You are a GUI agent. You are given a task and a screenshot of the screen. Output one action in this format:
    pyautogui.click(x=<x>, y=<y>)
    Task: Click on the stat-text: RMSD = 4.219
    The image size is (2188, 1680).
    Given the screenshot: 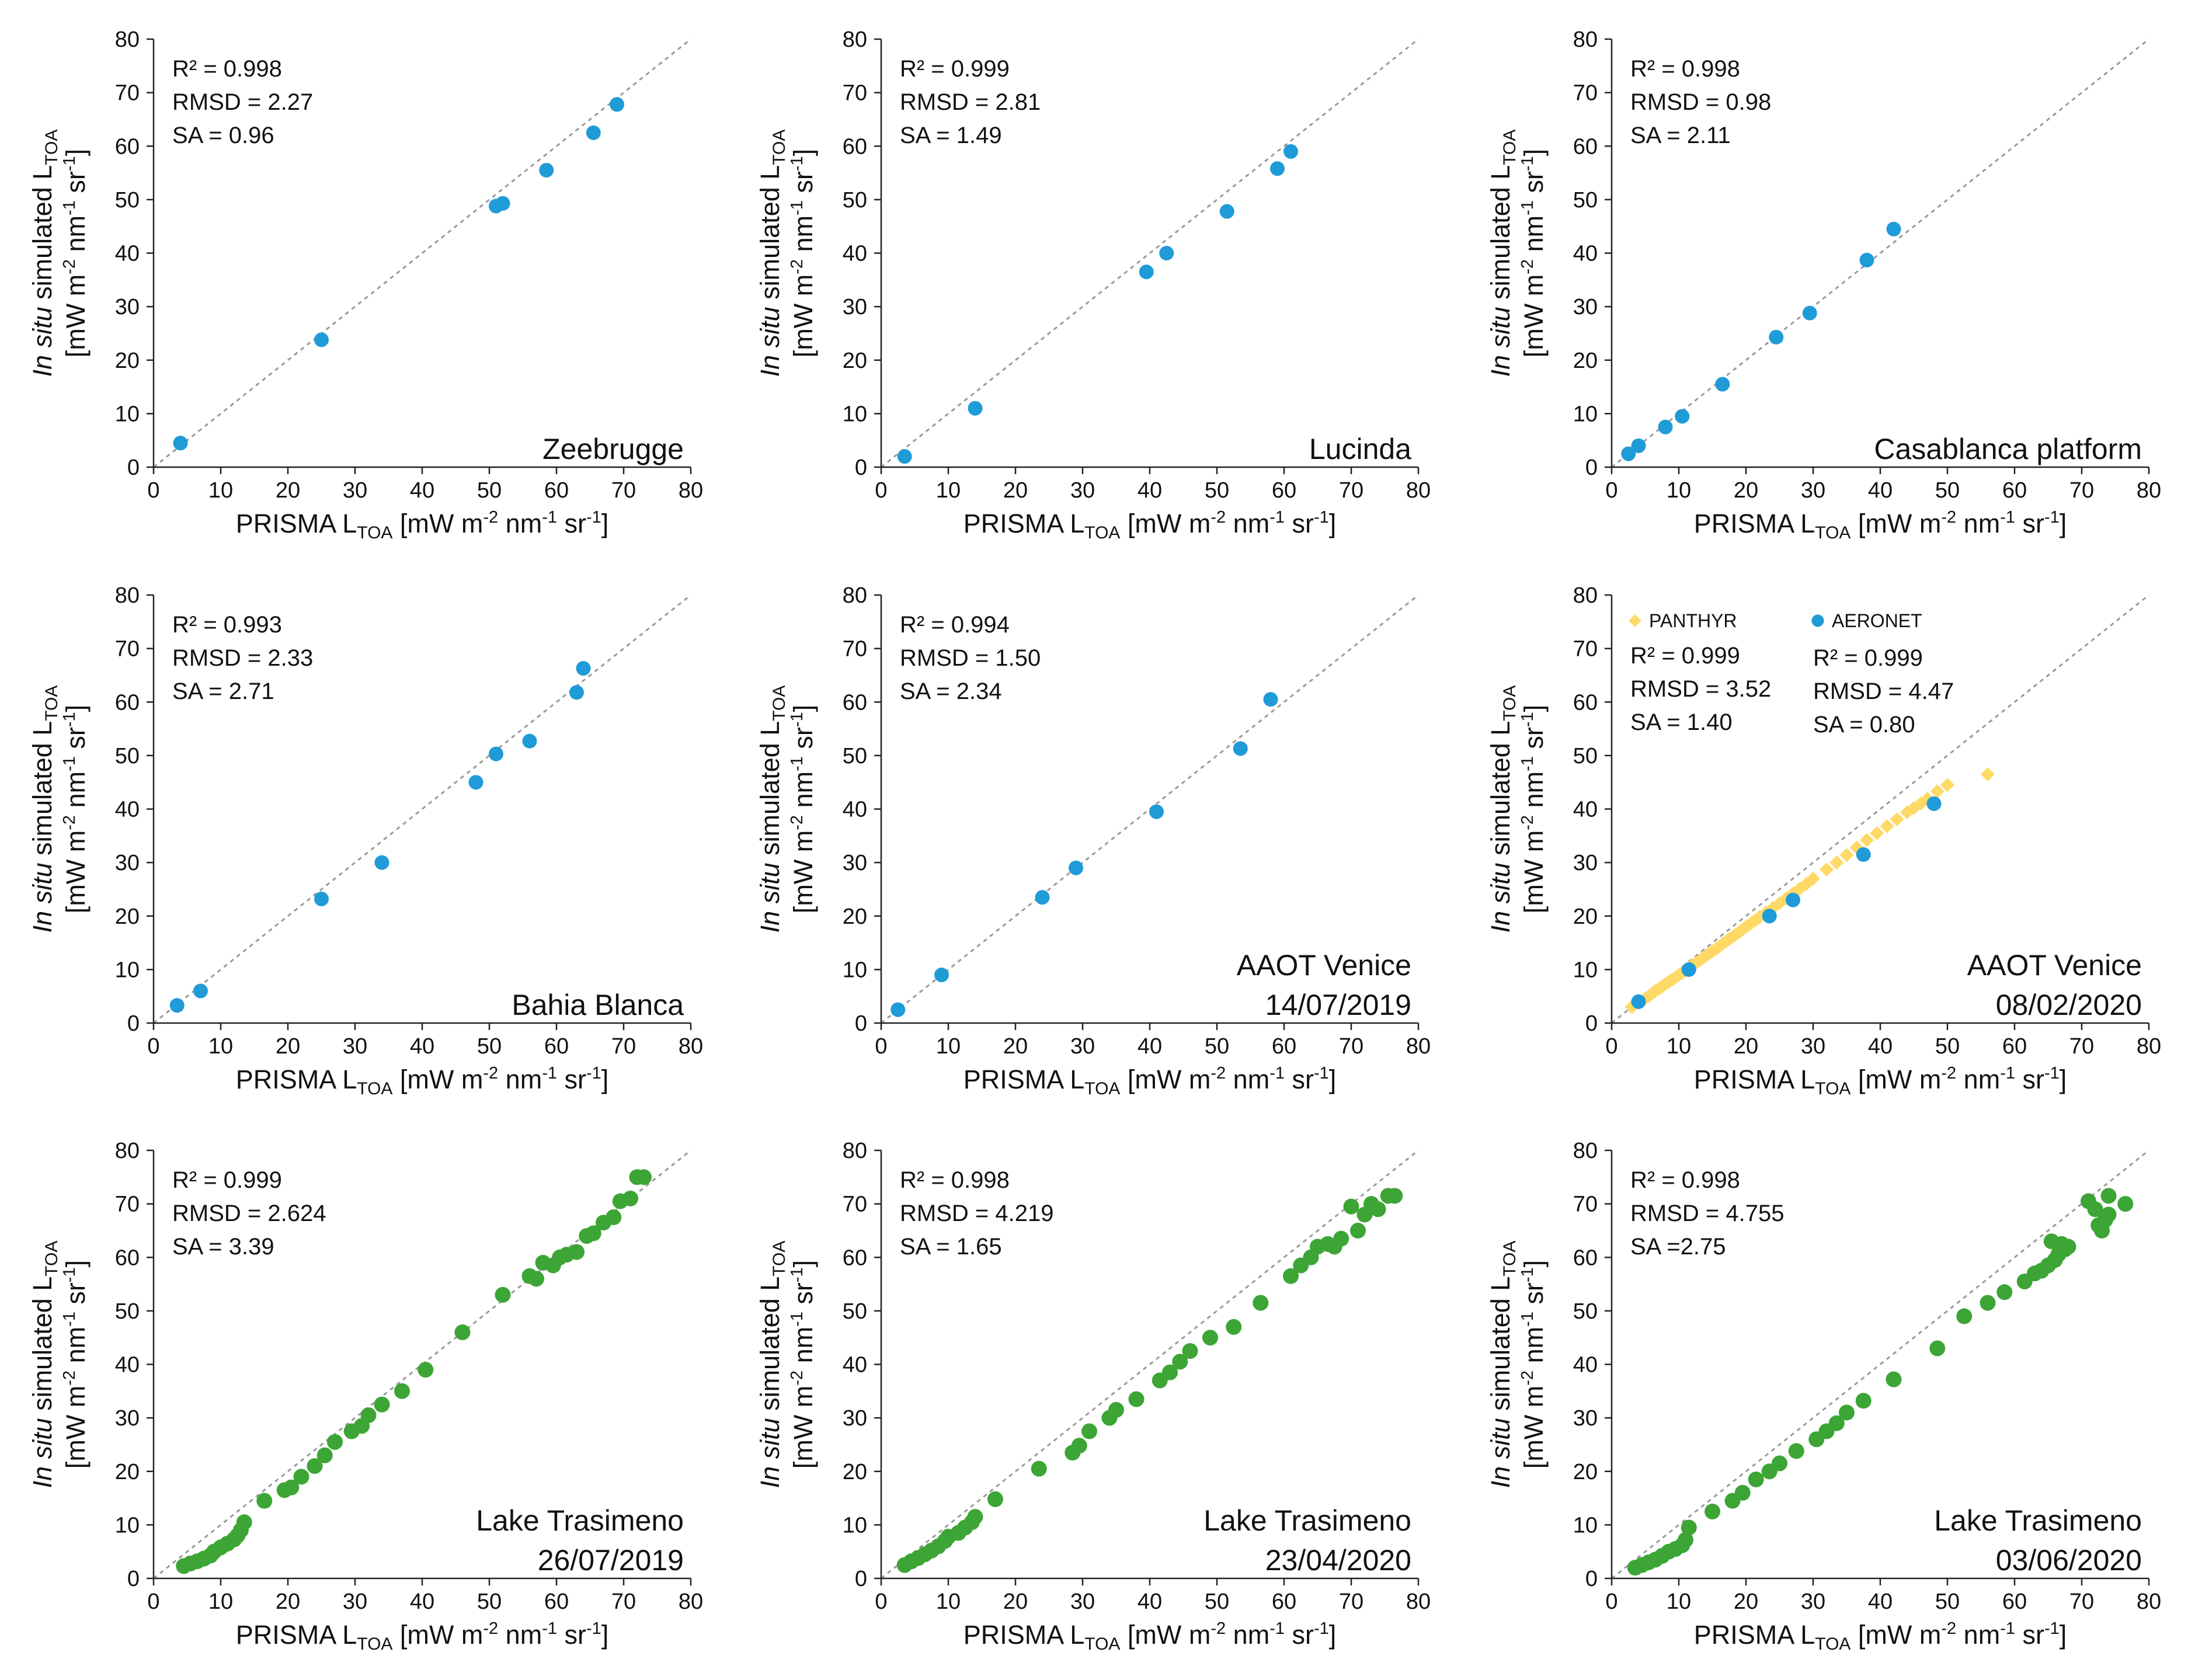 What is the action you would take?
    pyautogui.click(x=976, y=1213)
    